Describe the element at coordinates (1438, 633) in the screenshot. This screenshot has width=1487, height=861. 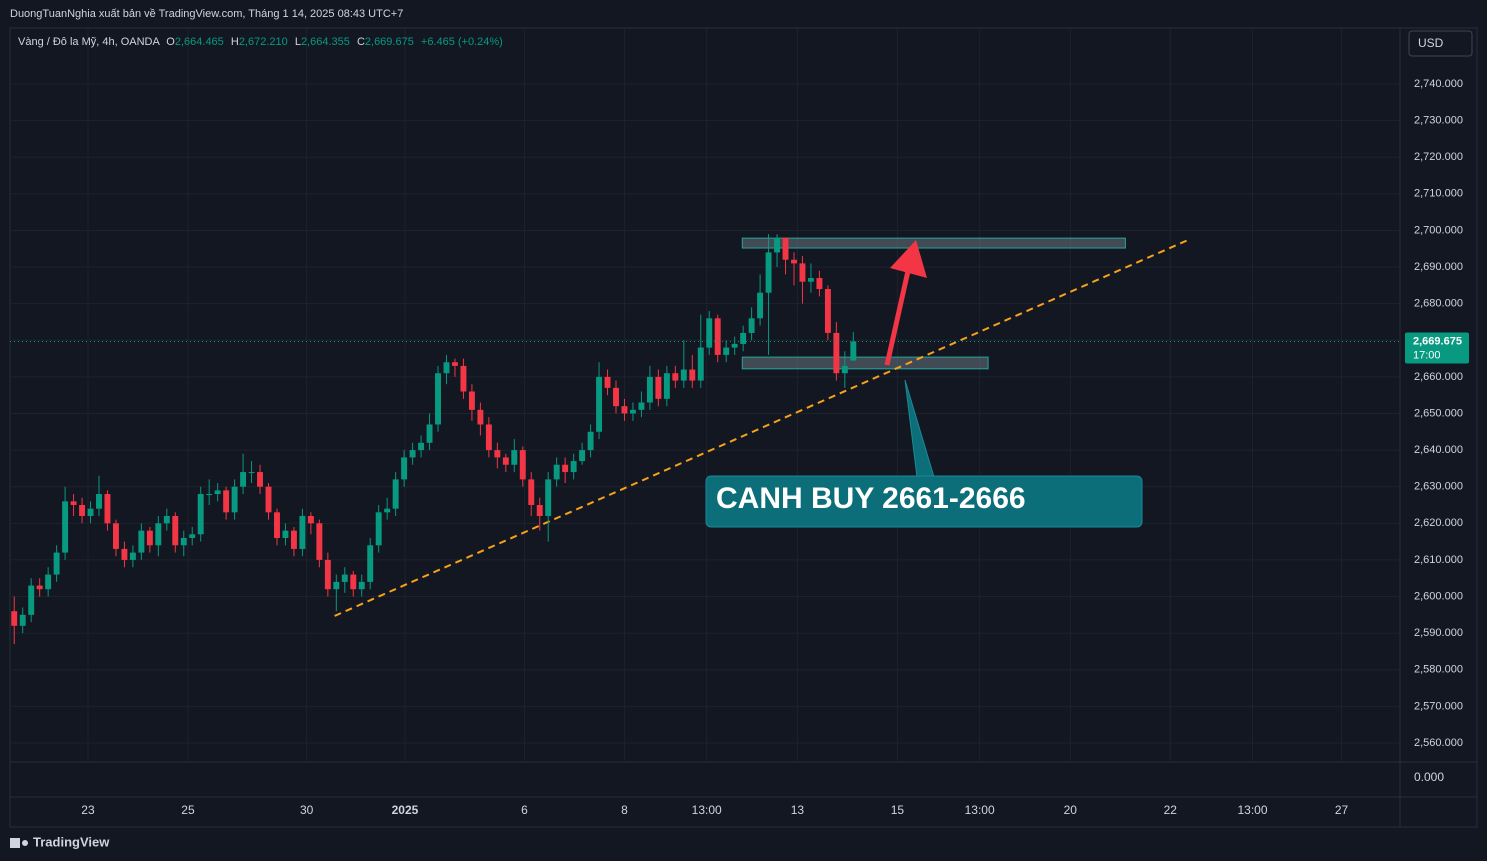
I see `y-tick-label: 2,590.000` at that location.